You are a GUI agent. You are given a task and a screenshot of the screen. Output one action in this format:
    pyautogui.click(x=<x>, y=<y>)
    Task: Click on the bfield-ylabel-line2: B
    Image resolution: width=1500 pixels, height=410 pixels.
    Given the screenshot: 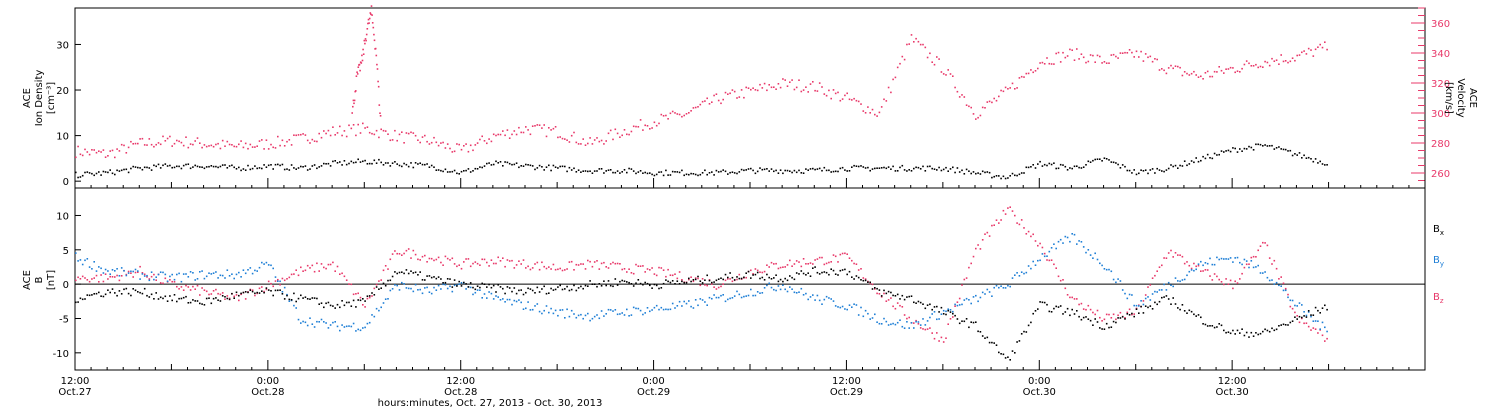 What is the action you would take?
    pyautogui.click(x=39, y=279)
    